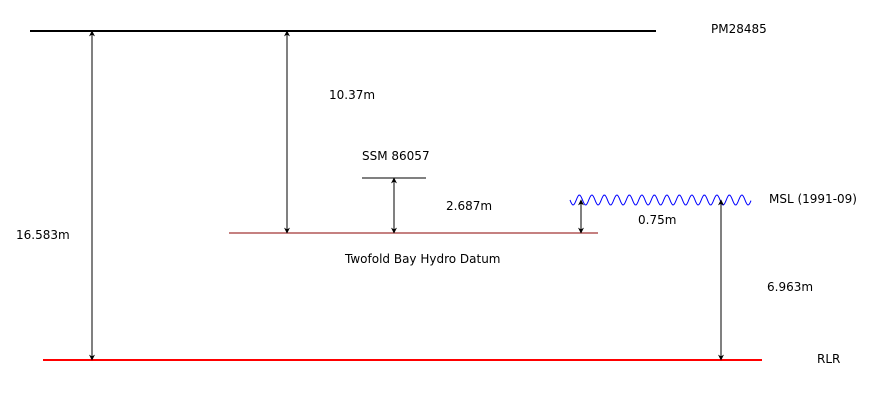  Describe the element at coordinates (396, 156) in the screenshot. I see `ssm-86057-label: SSM 86057` at that location.